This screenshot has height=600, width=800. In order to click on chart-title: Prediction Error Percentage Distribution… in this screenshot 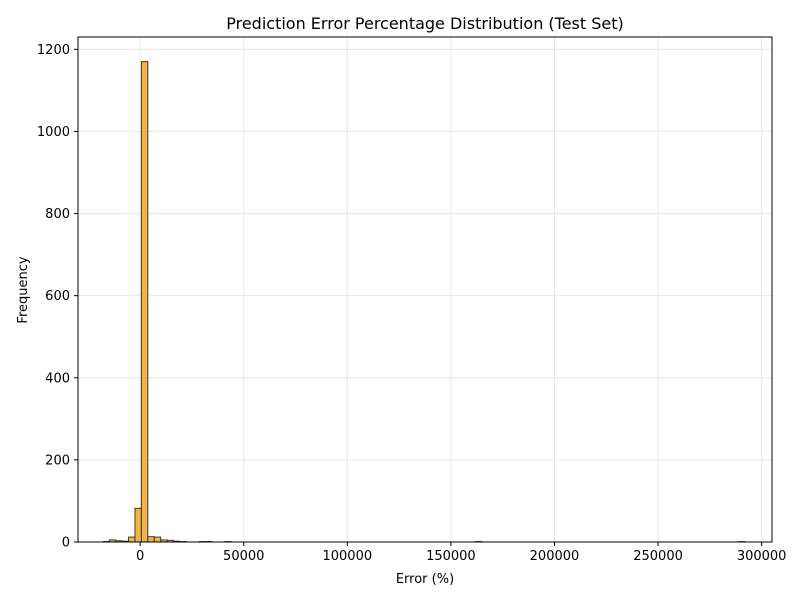, I will do `click(425, 23)`.